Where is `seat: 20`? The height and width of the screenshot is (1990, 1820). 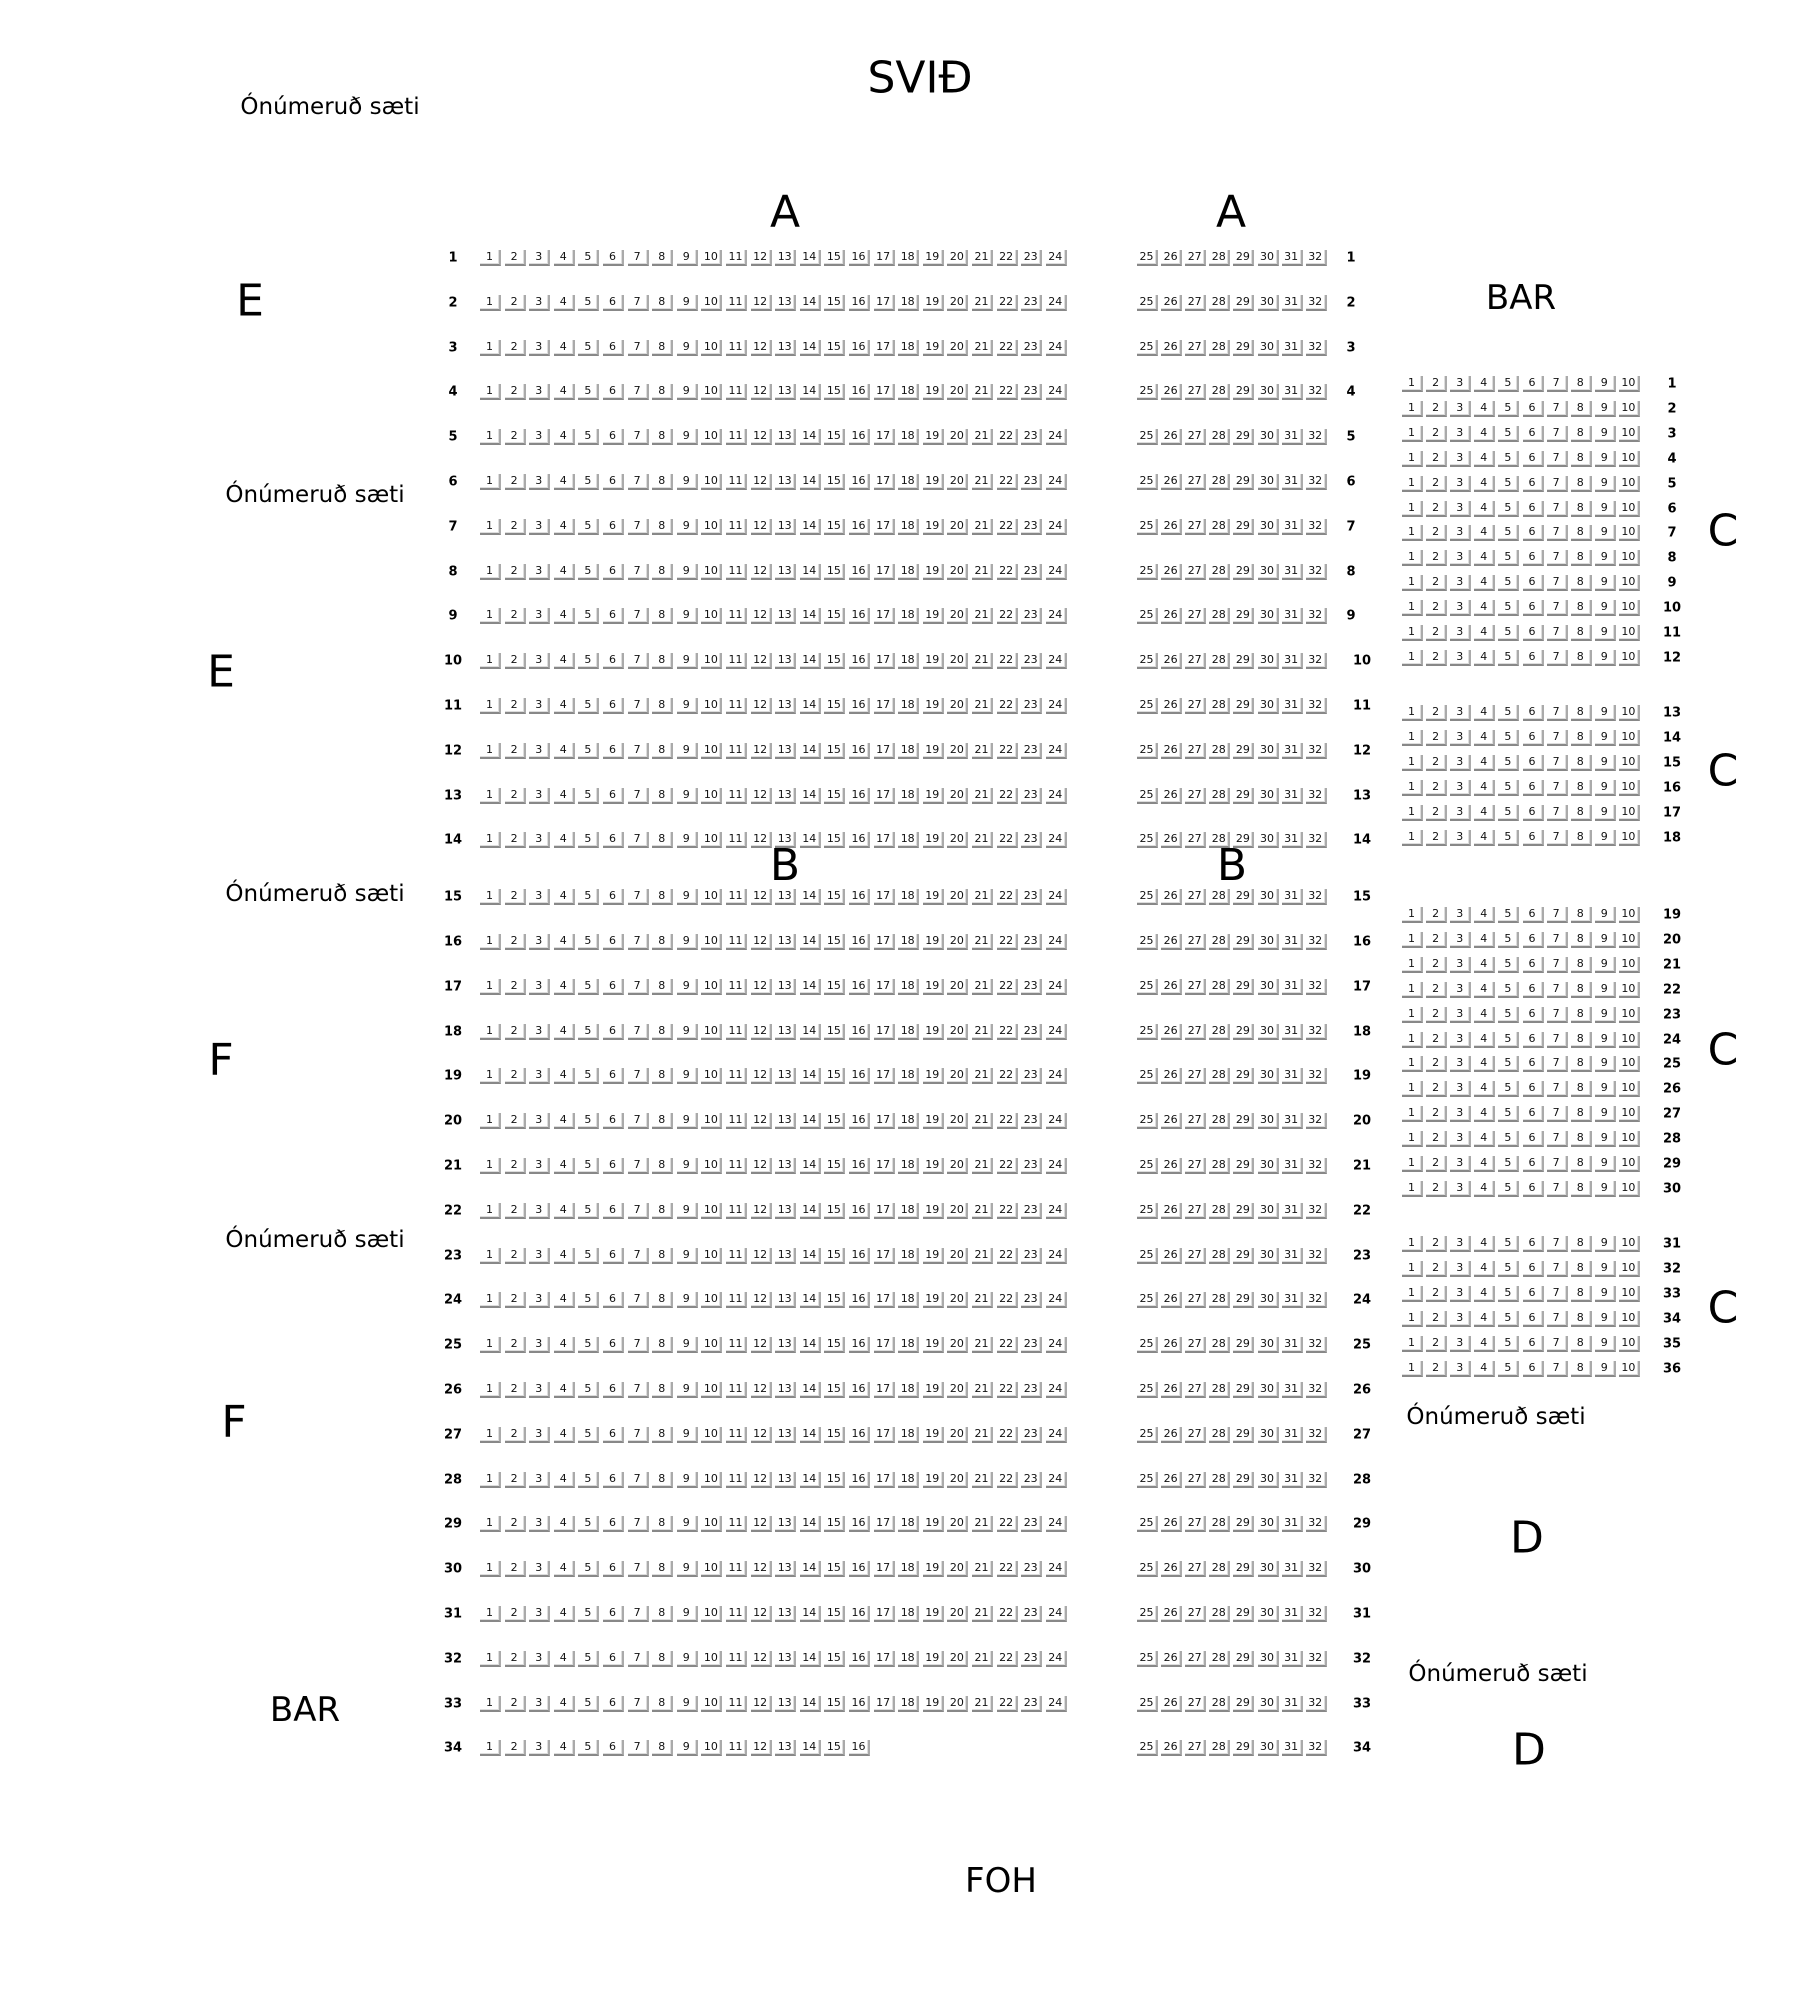 seat: 20 is located at coordinates (958, 1255).